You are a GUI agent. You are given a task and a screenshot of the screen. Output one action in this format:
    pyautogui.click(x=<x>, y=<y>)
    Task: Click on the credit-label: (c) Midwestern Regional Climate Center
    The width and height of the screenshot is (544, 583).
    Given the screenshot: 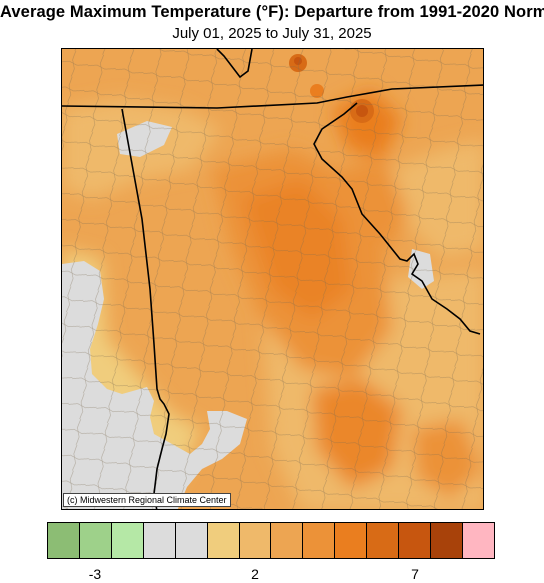 What is the action you would take?
    pyautogui.click(x=147, y=500)
    